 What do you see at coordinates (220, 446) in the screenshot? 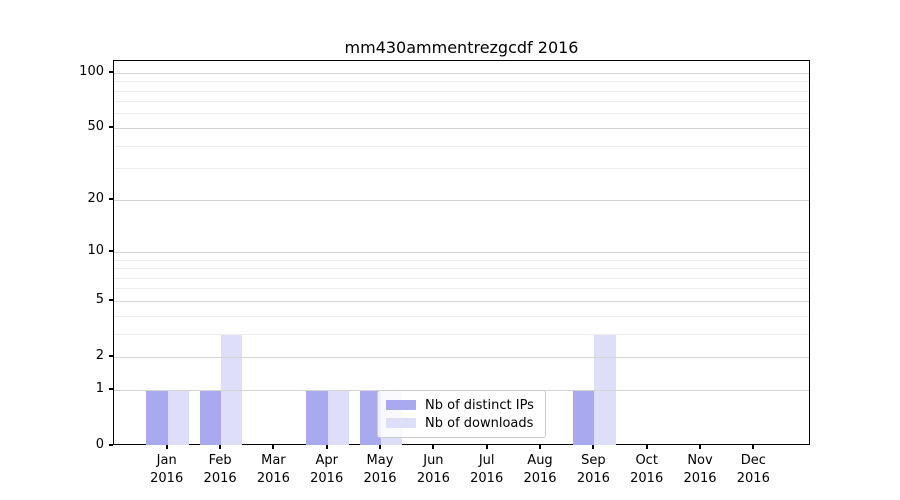
I see `x-axis-tick-feb` at bounding box center [220, 446].